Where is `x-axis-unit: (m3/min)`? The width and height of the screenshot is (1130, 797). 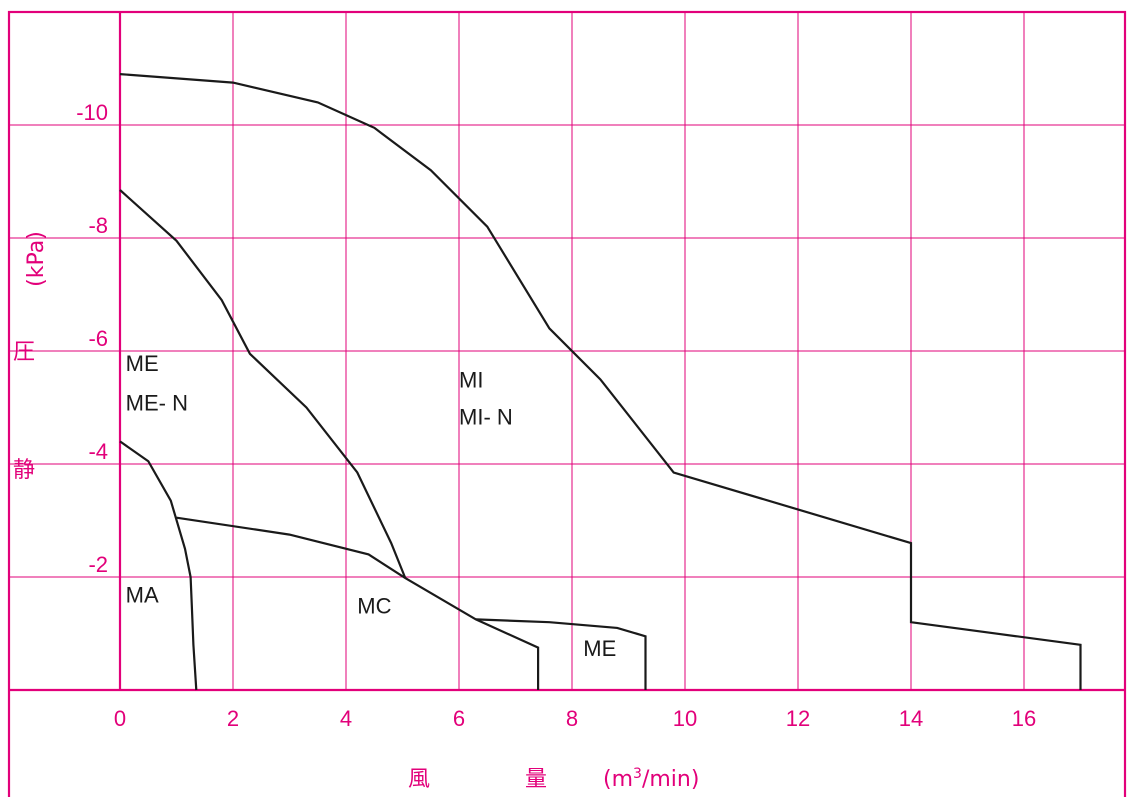 x-axis-unit: (m3/min) is located at coordinates (651, 779).